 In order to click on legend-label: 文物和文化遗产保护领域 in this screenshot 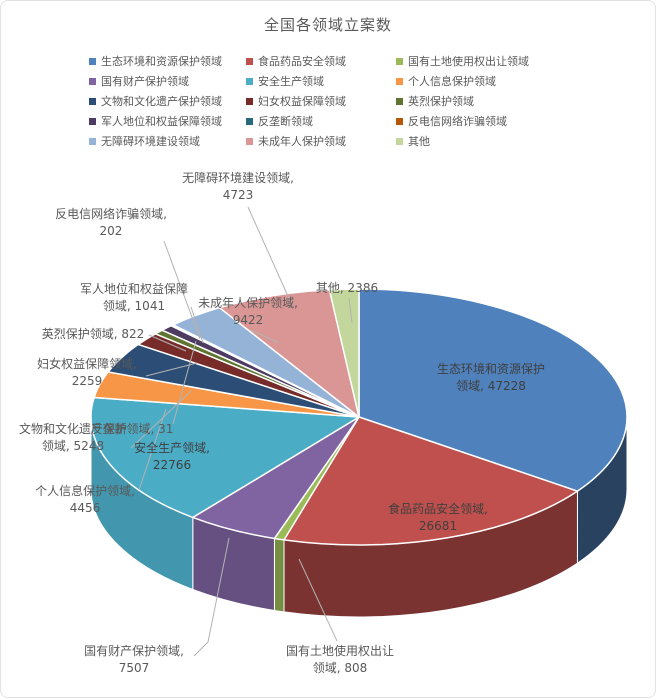, I will do `click(161, 101)`.